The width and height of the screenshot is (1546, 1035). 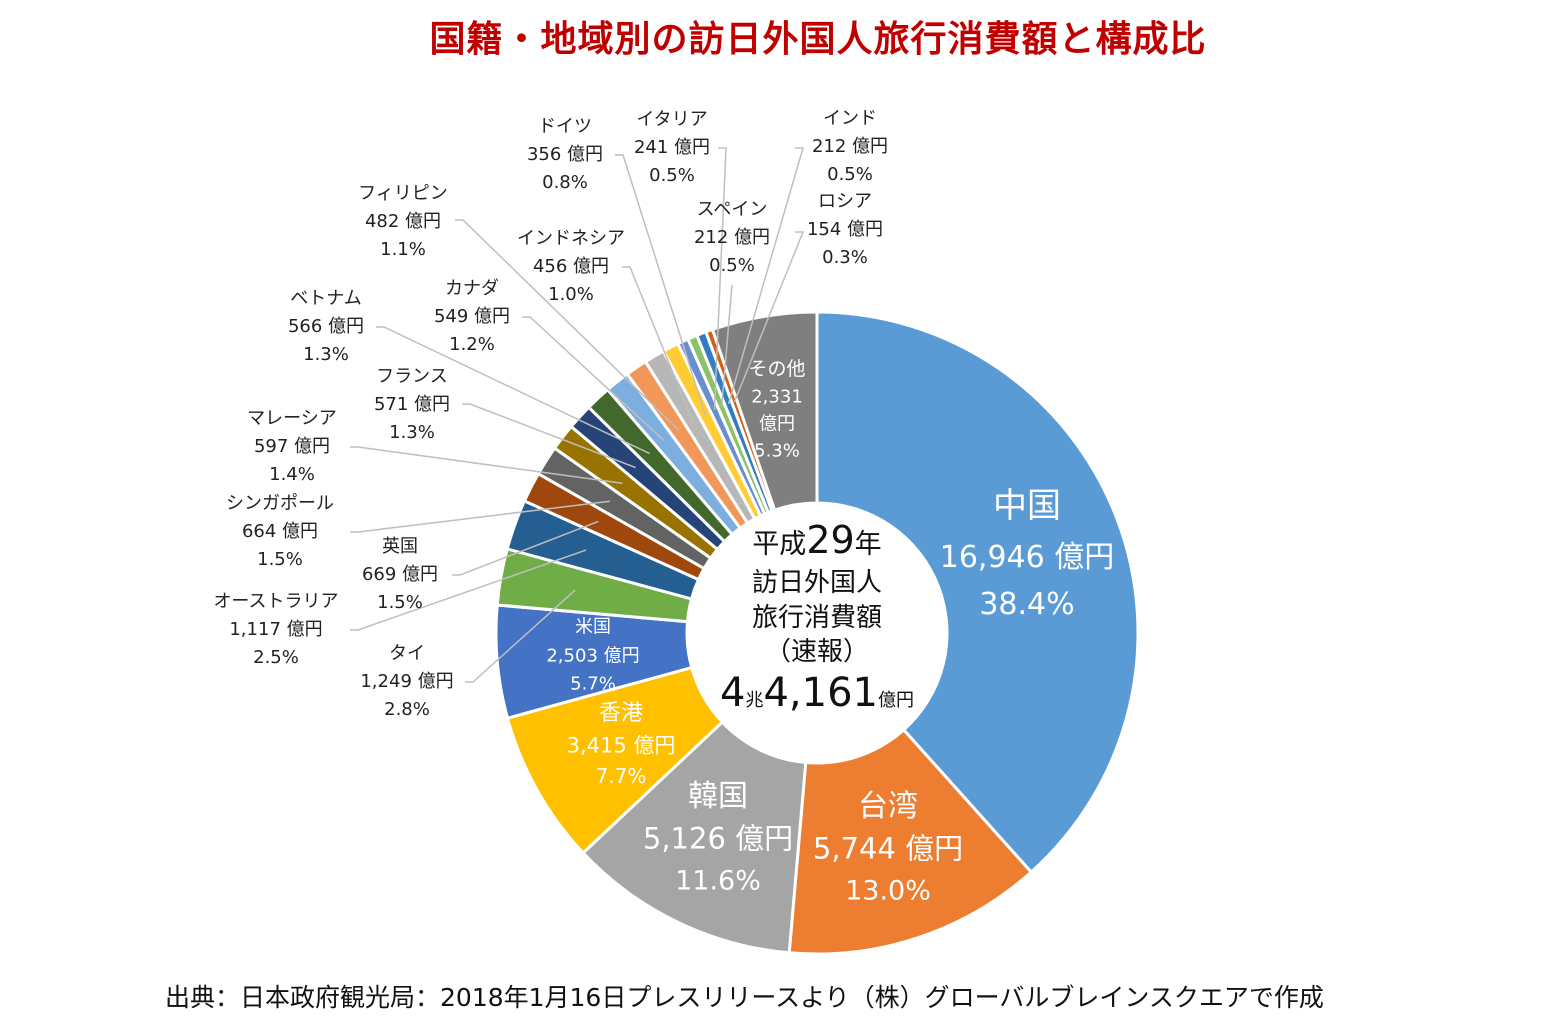 I want to click on label-name: ドイツ, so click(x=565, y=126).